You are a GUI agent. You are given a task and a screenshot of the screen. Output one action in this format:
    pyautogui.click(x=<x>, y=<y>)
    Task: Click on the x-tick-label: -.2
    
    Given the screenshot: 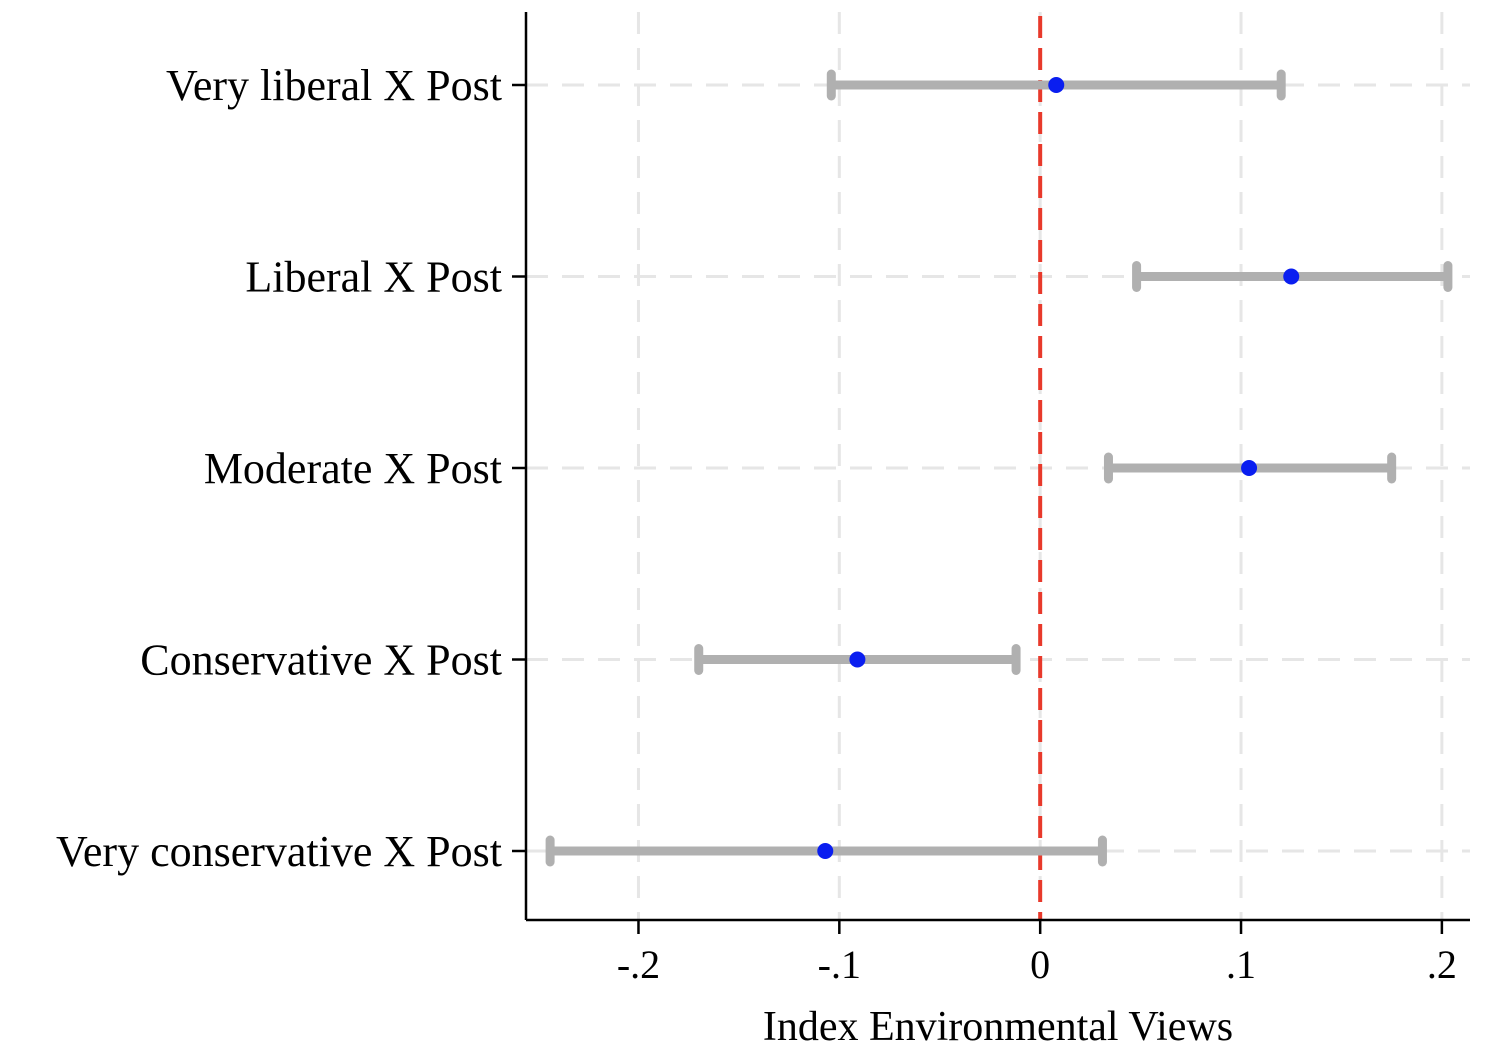 What is the action you would take?
    pyautogui.click(x=638, y=964)
    